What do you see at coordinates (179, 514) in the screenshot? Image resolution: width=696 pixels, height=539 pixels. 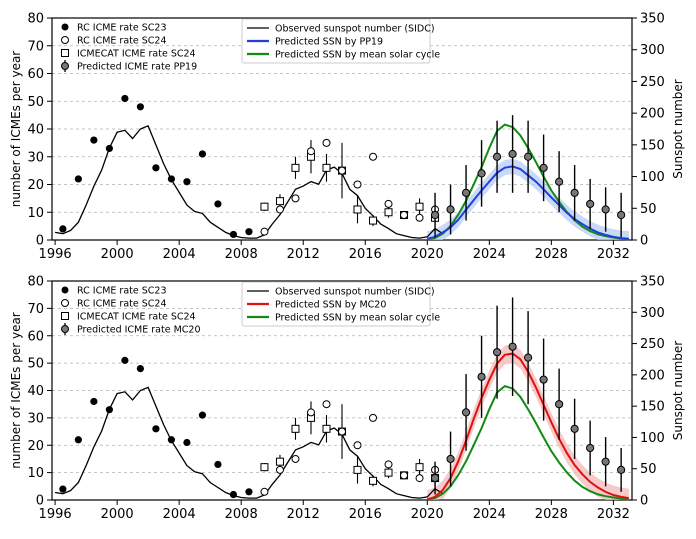 I see `x-tick-label: 2004` at bounding box center [179, 514].